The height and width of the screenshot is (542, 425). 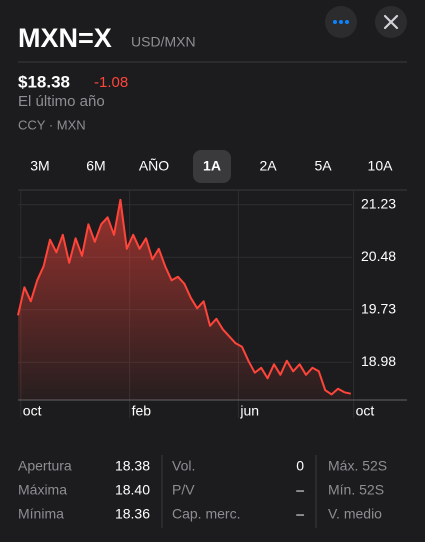 I want to click on stat-label: Máxima, so click(x=42, y=490).